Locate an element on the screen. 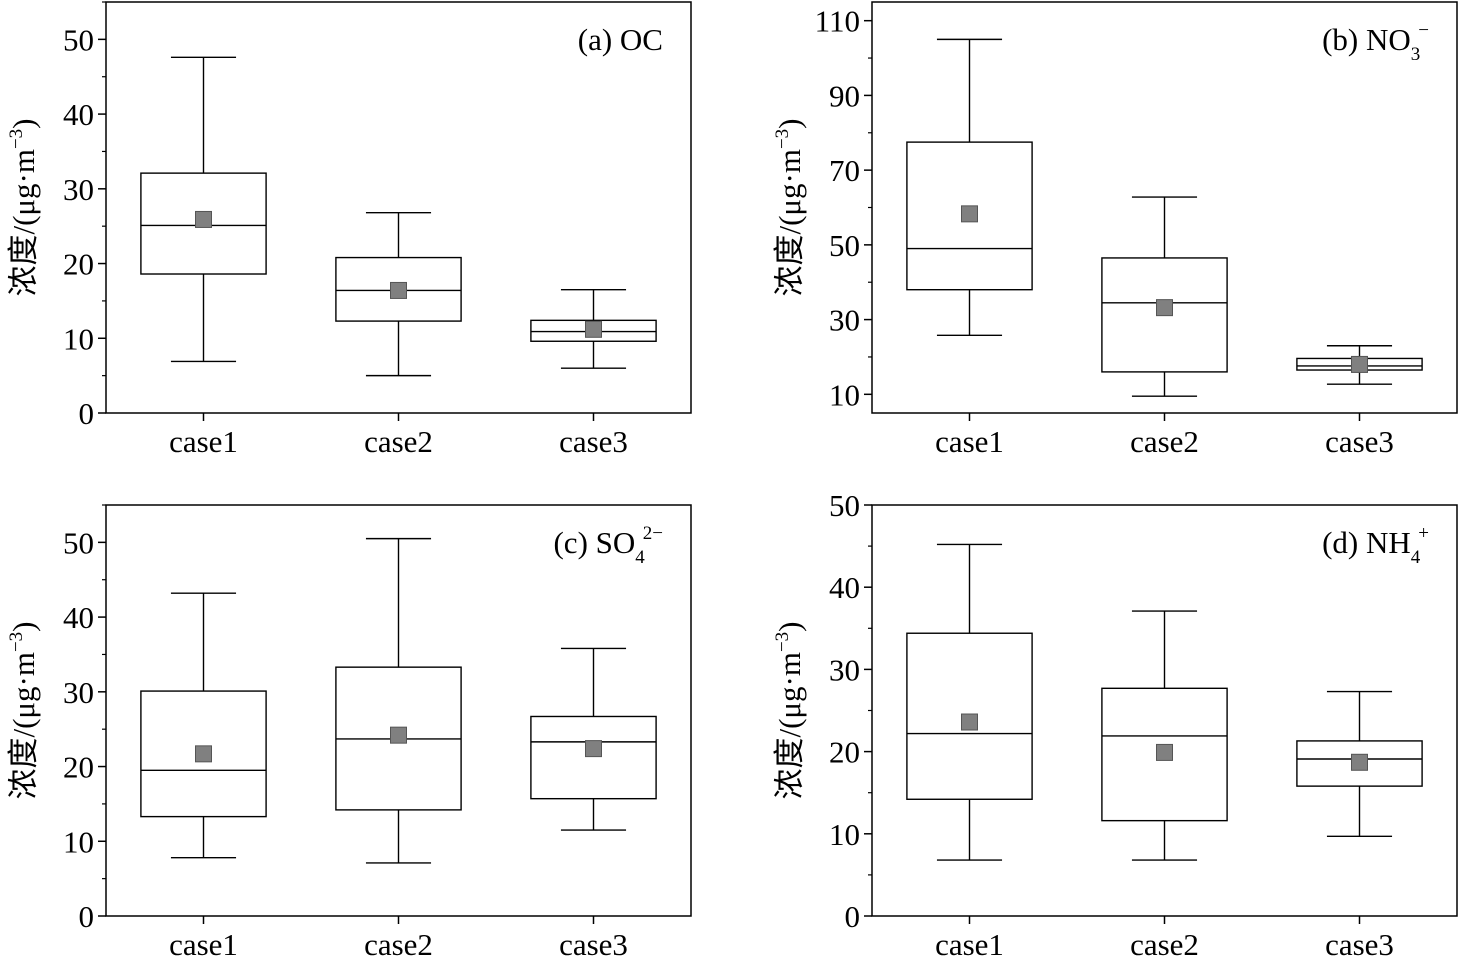 The image size is (1464, 961). y-tick-label: 70 is located at coordinates (844, 170).